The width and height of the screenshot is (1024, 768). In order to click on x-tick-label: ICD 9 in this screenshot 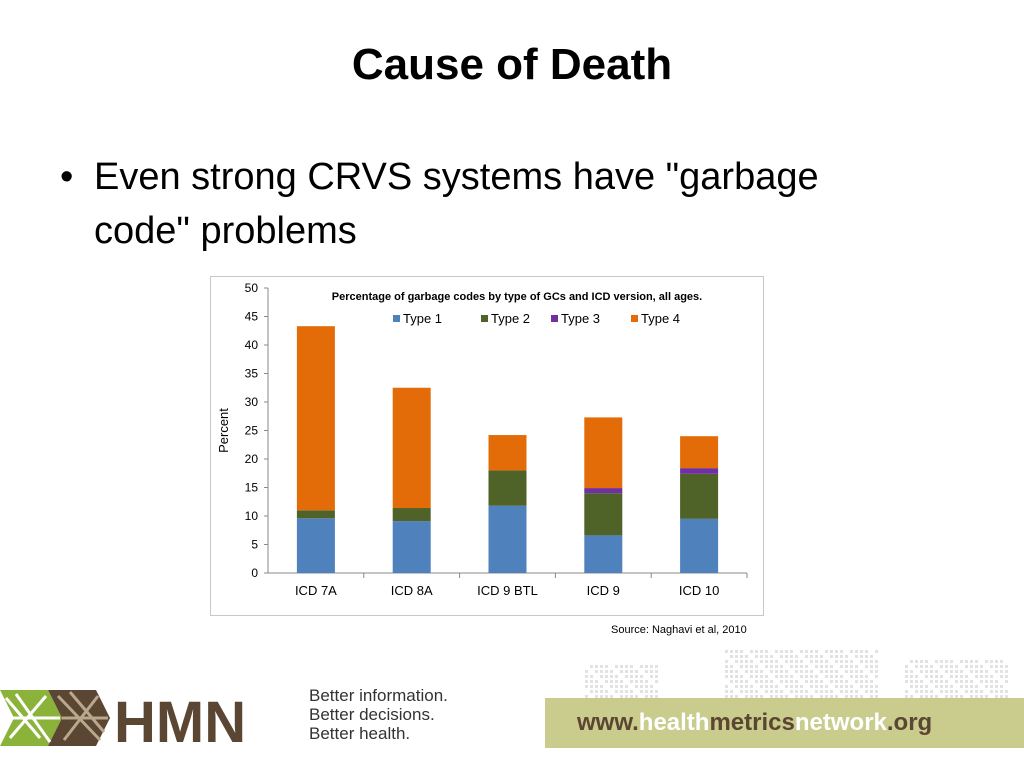, I will do `click(603, 590)`.